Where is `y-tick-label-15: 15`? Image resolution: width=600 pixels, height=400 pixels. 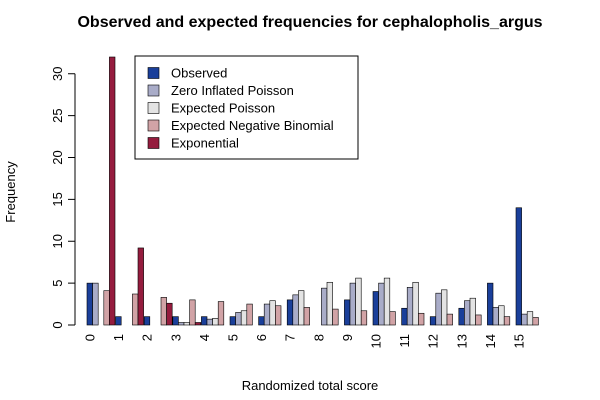 y-tick-label-15: 15 is located at coordinates (57, 199).